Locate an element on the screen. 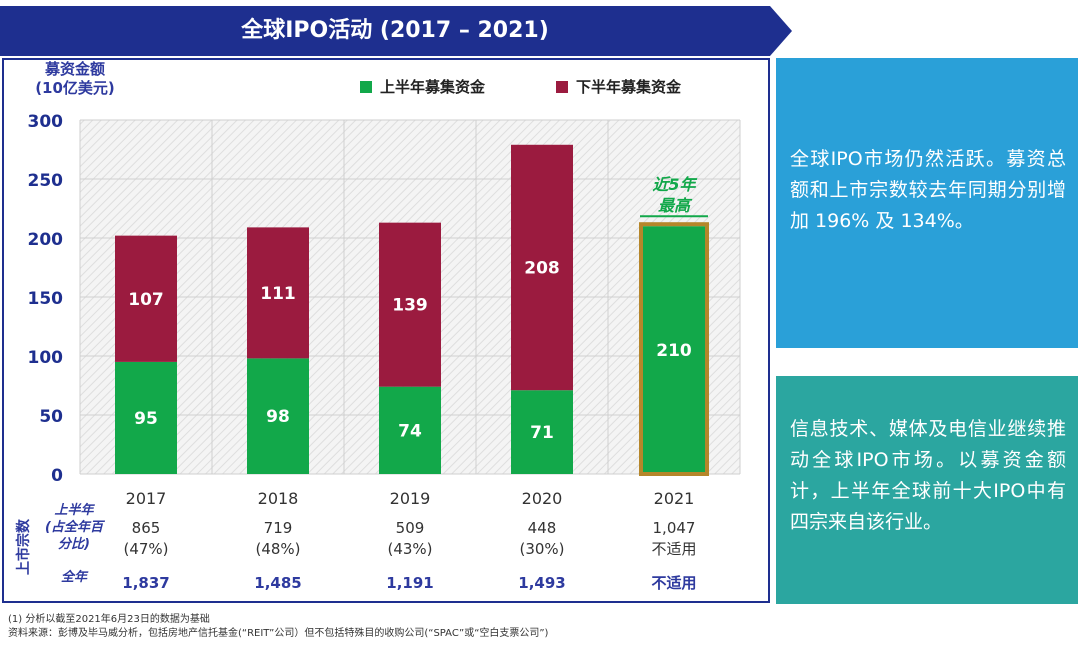  x-tick-label-2018: 2018 is located at coordinates (278, 498).